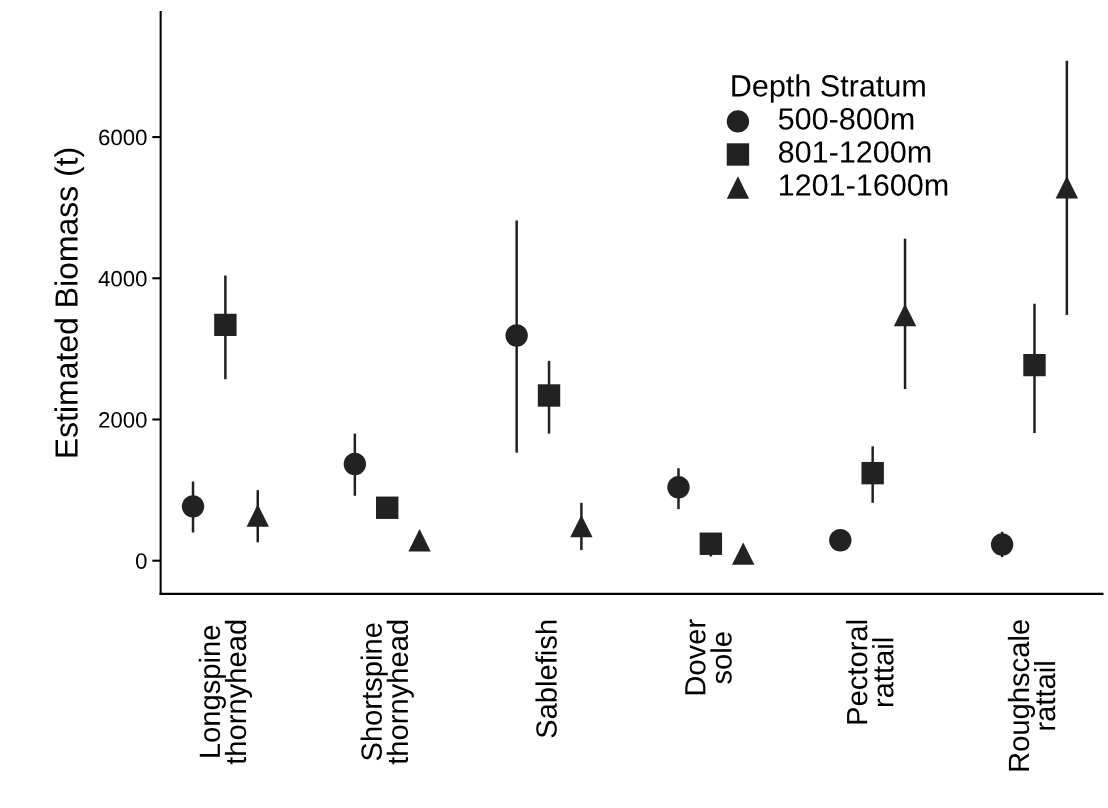 This screenshot has width=1108, height=808. I want to click on y-tick-label: 2000, so click(123, 420).